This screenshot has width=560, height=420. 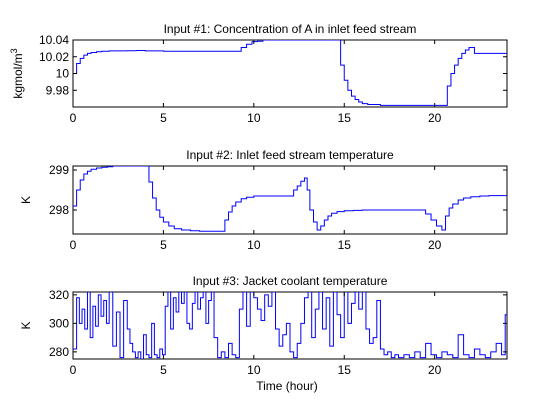 I want to click on y-tick-label: 9.98, so click(x=58, y=90).